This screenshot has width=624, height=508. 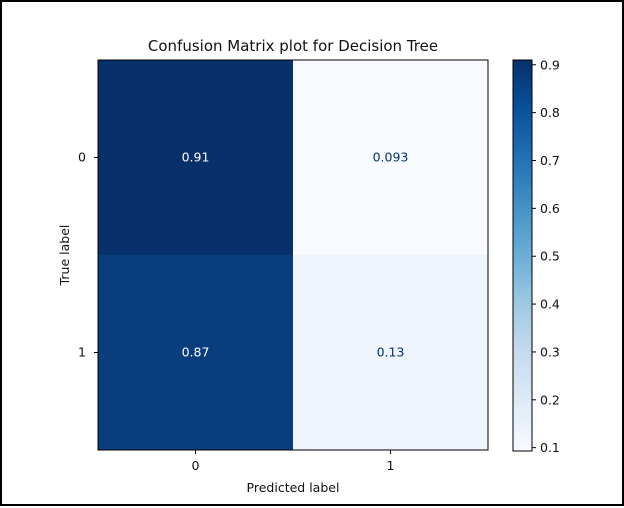 What do you see at coordinates (293, 487) in the screenshot?
I see `x-axis-label: Predicted label` at bounding box center [293, 487].